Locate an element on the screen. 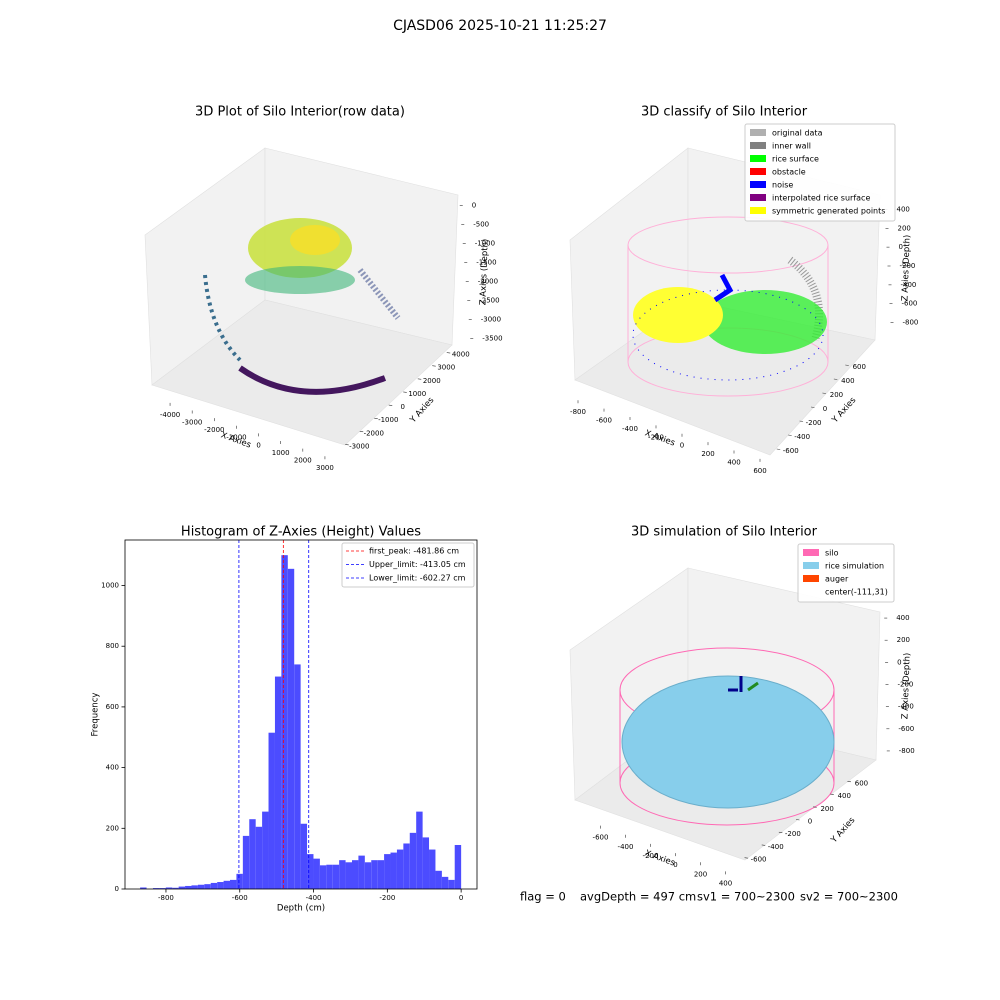 The image size is (1000, 1000). figure-title: CJASD06 2025-10-21 11:25:27 is located at coordinates (500, 26).